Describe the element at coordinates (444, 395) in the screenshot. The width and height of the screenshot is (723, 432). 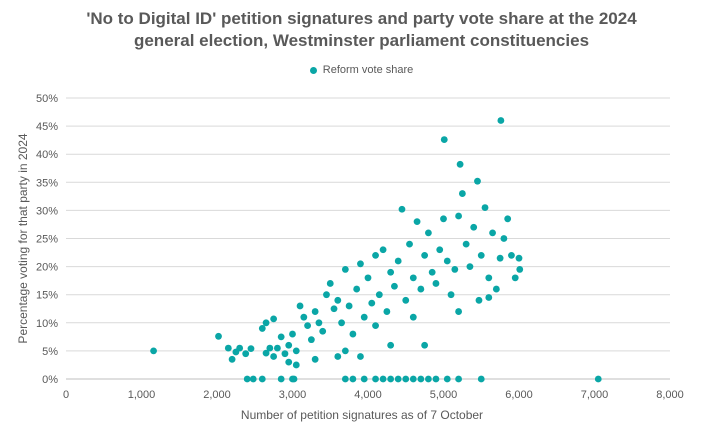
I see `x-tick-label: 5,000` at that location.